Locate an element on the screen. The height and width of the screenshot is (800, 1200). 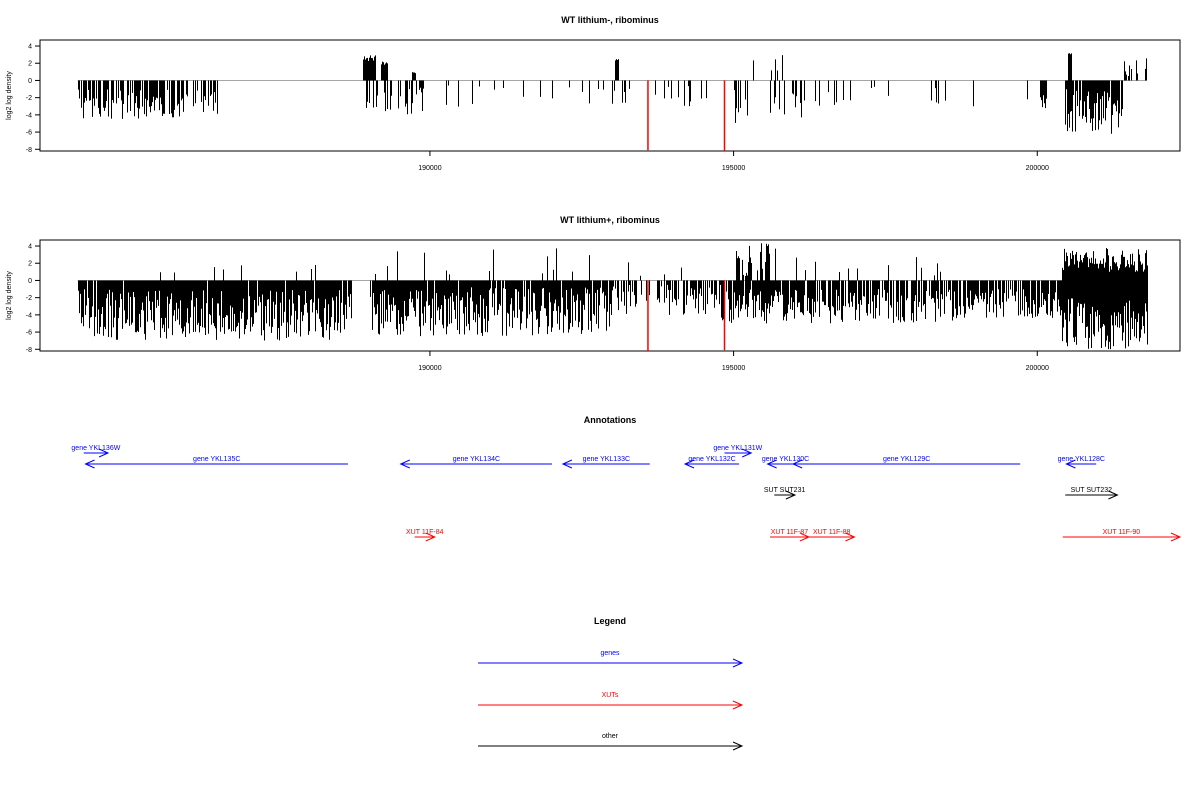
annotation-feature: XUT 11F-90 is located at coordinates (1122, 535).